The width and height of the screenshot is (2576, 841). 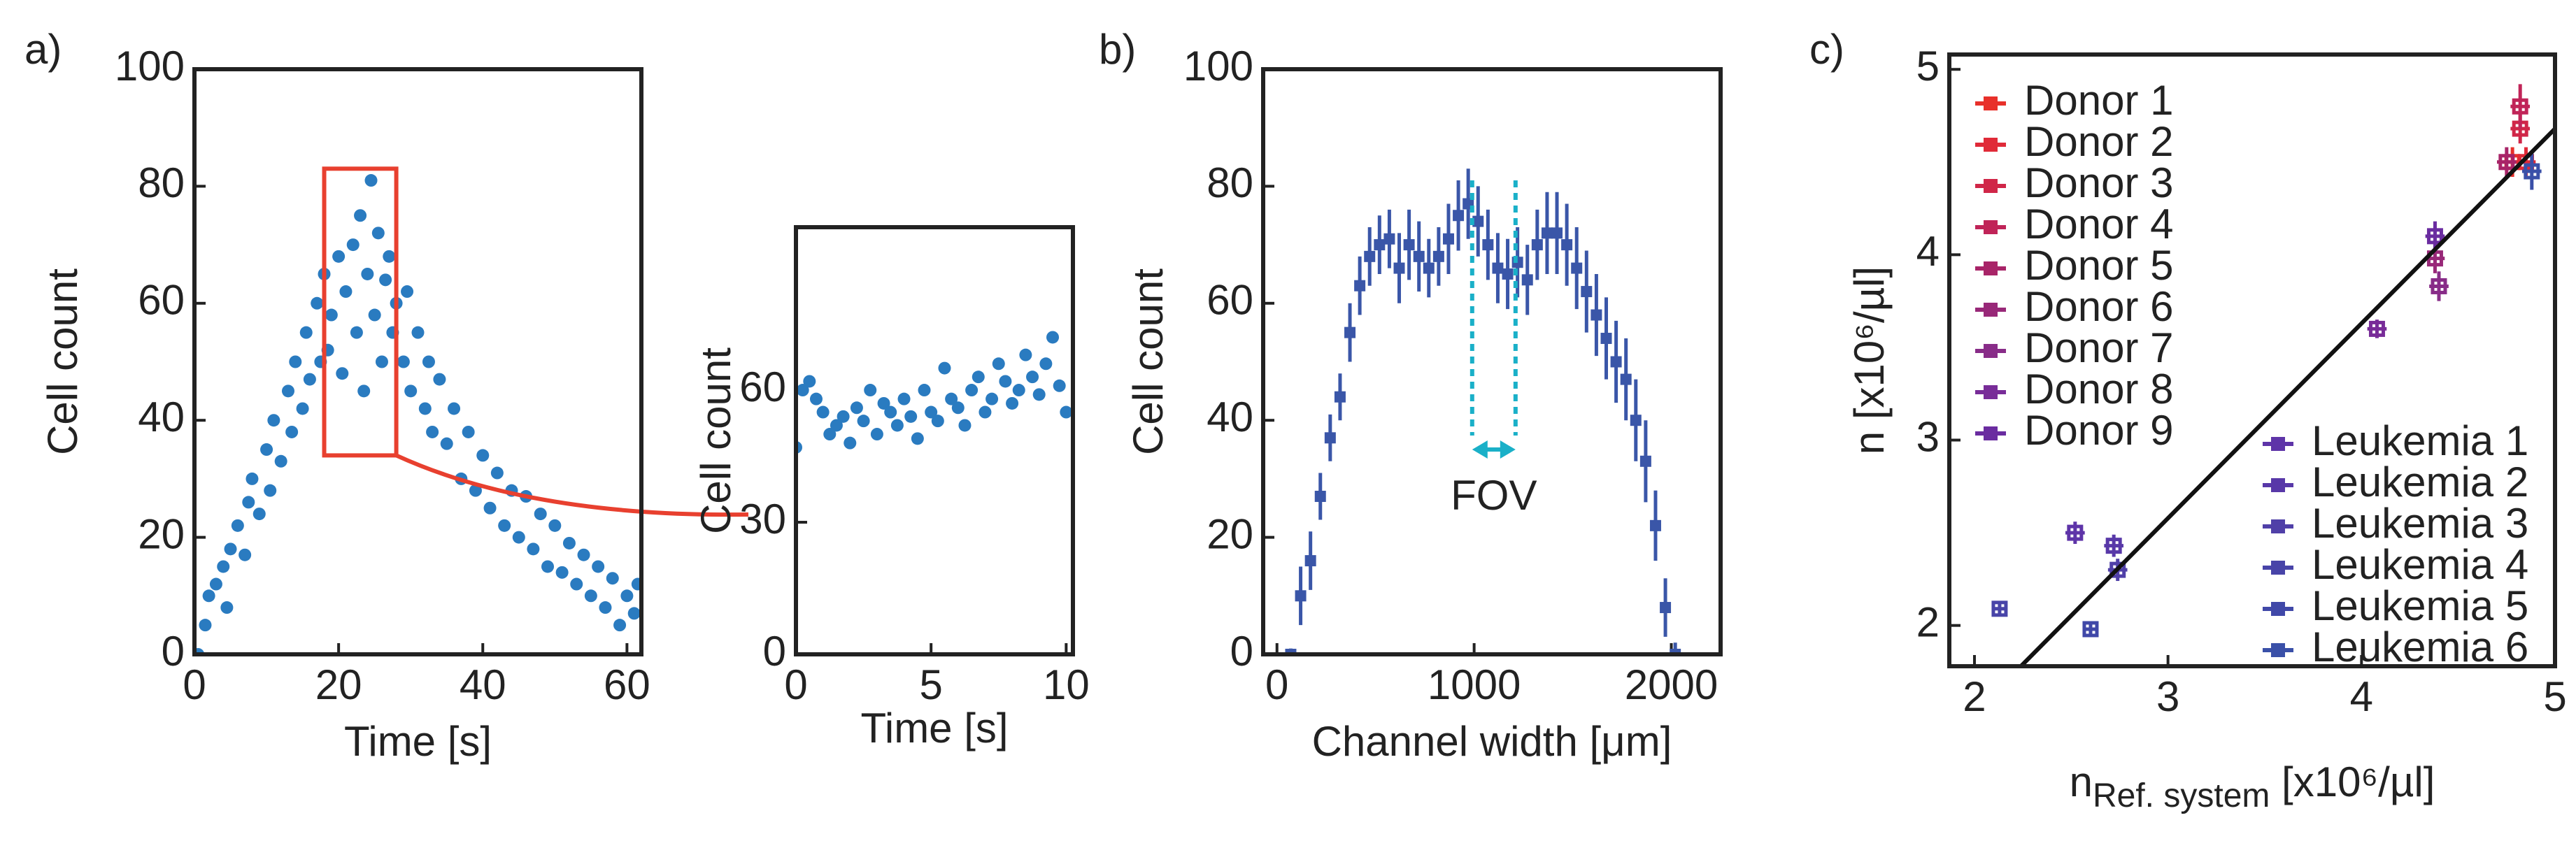 I want to click on y-tick-label: 30, so click(x=762, y=519).